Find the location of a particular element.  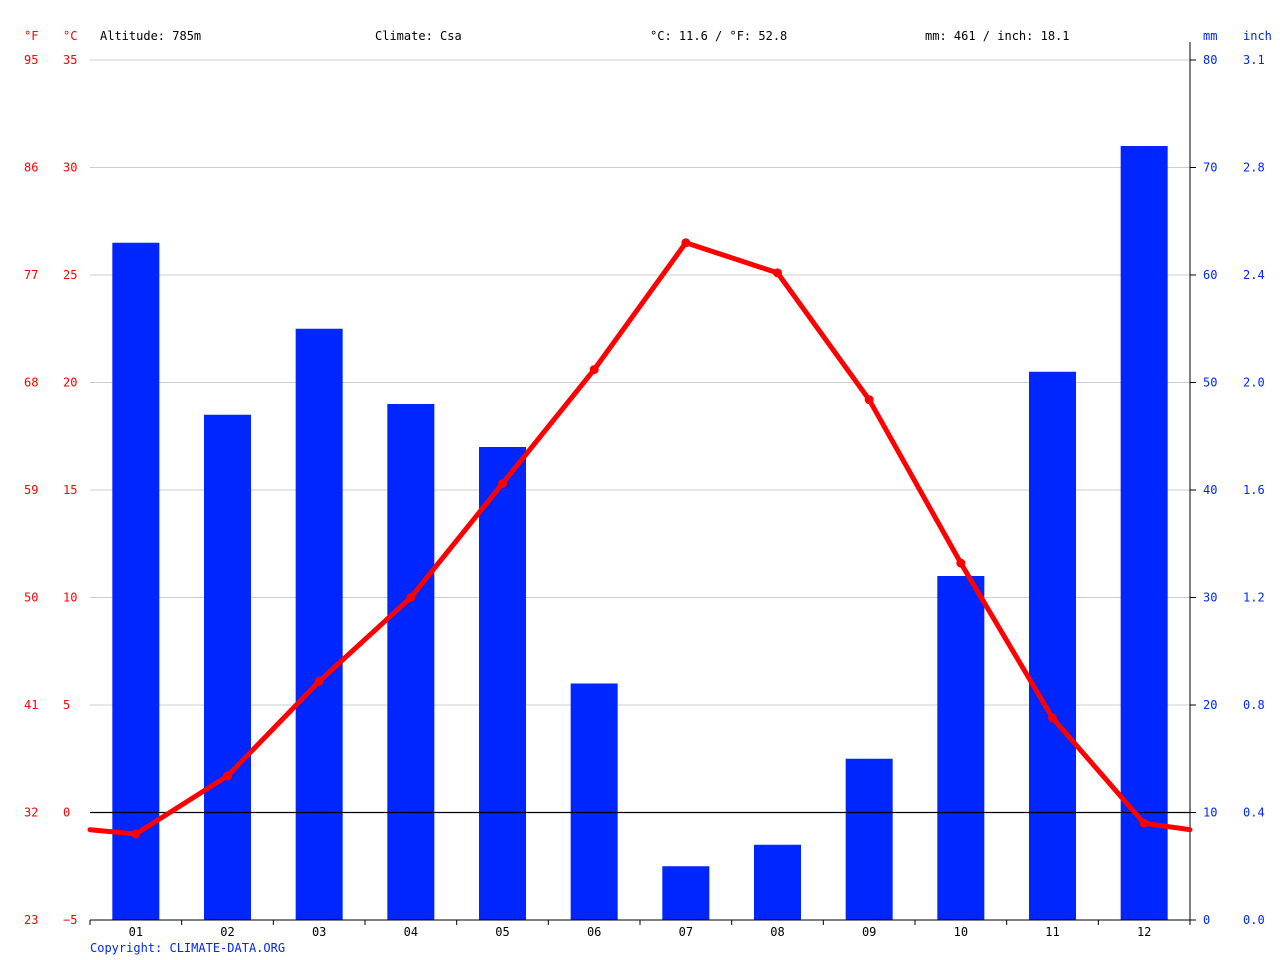

mm-tick-label: 80 is located at coordinates (1210, 60).